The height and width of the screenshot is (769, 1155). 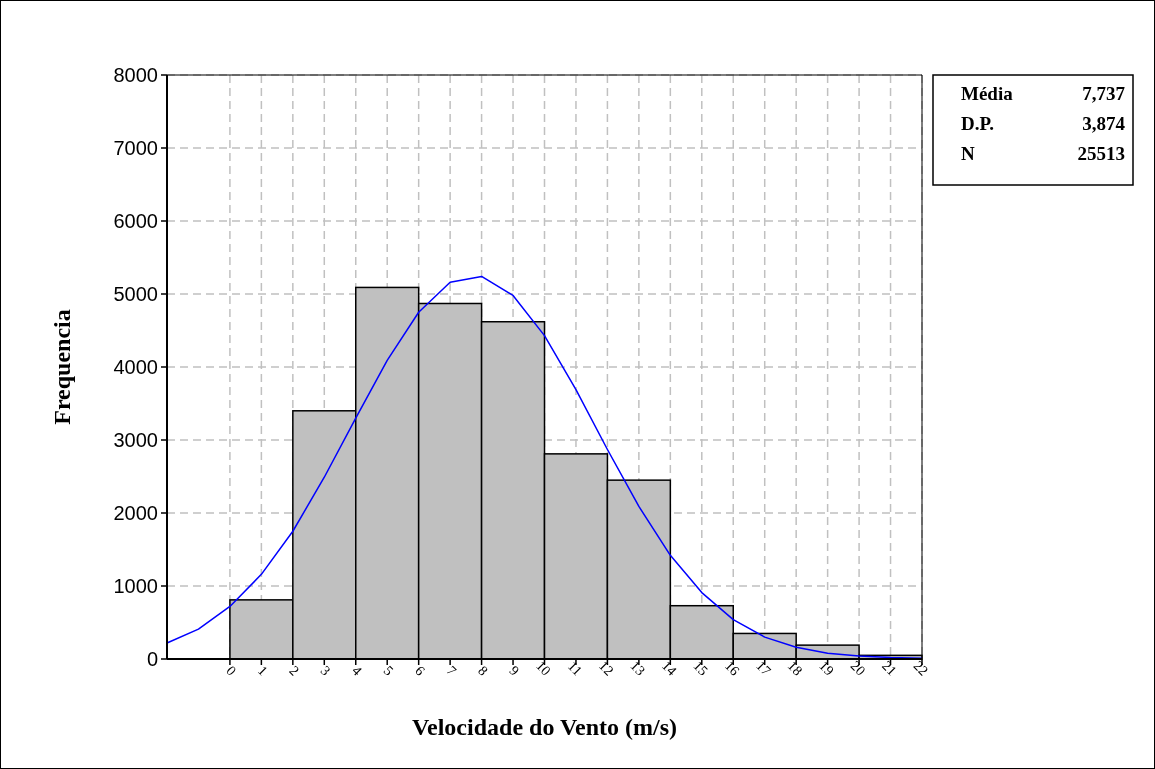 What do you see at coordinates (62, 367) in the screenshot?
I see `y-axis-title: Frequencia` at bounding box center [62, 367].